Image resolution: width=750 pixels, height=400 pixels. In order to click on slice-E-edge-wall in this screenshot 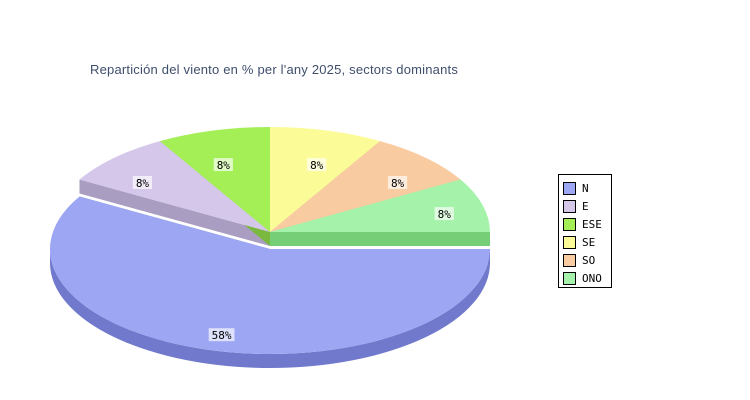, I will do `click(175, 212)`.